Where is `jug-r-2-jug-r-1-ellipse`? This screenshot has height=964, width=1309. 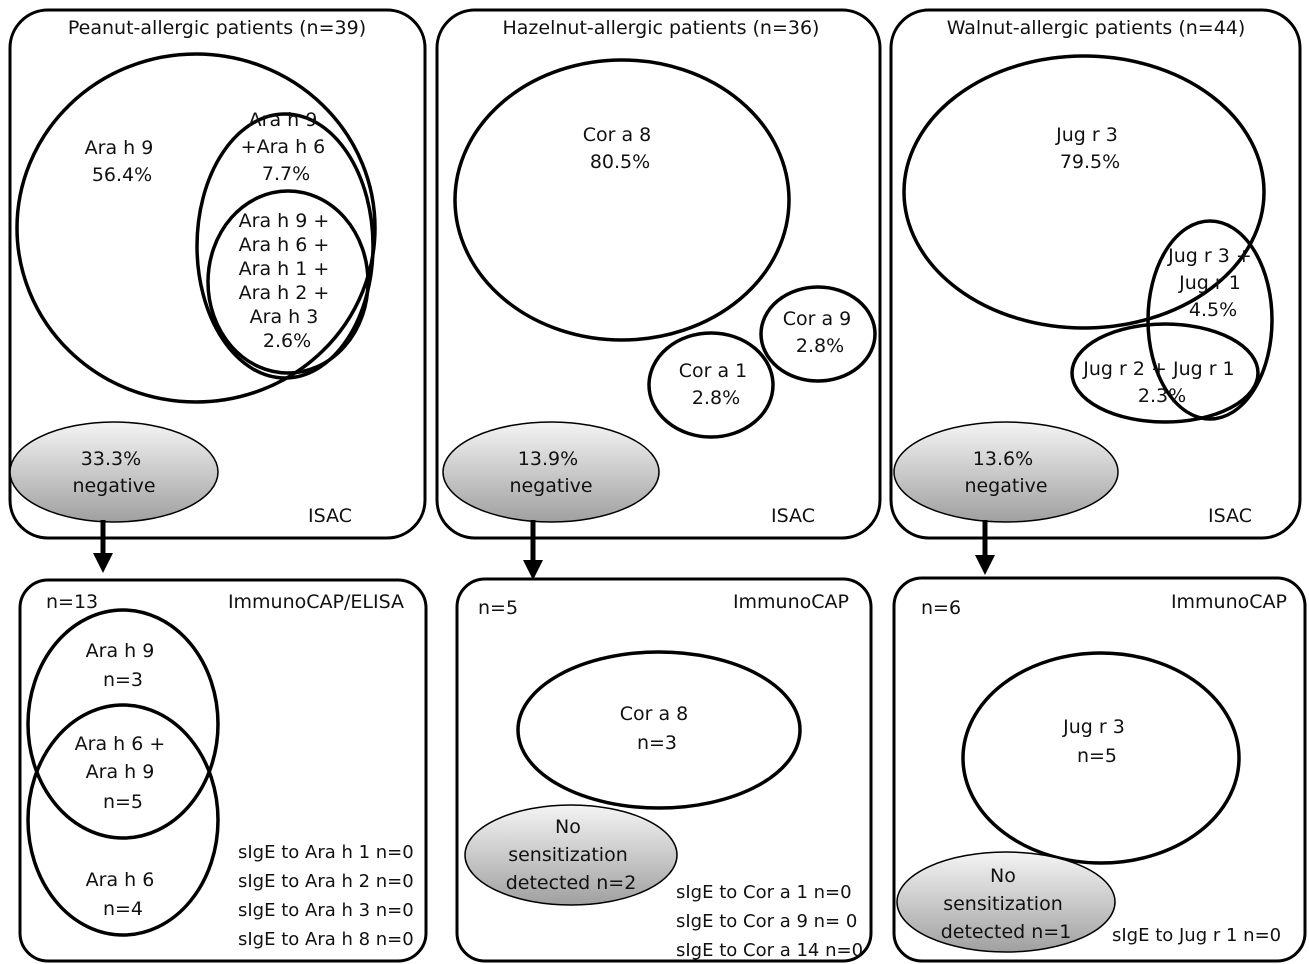
jug-r-2-jug-r-1-ellipse is located at coordinates (1165, 373).